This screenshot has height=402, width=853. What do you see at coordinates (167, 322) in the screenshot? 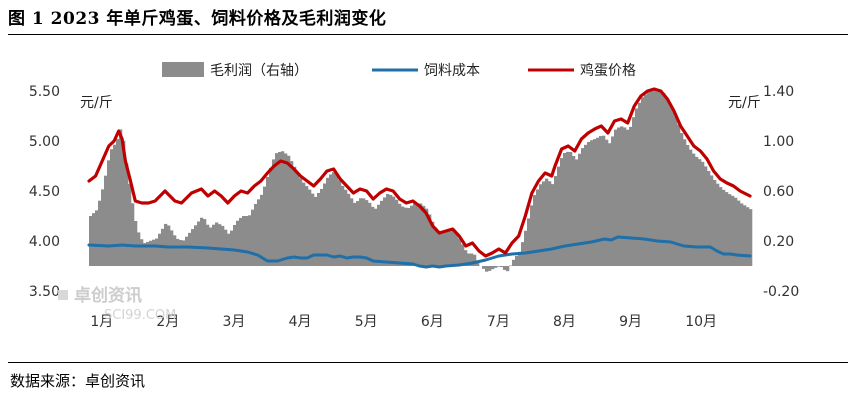
I see `month-tick-label: 2月` at bounding box center [167, 322].